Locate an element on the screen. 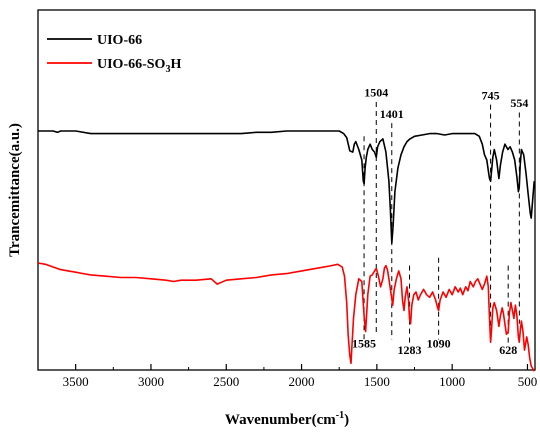 The height and width of the screenshot is (432, 540). y-axis-label: Trancemittance(a.u.) is located at coordinates (15, 190).